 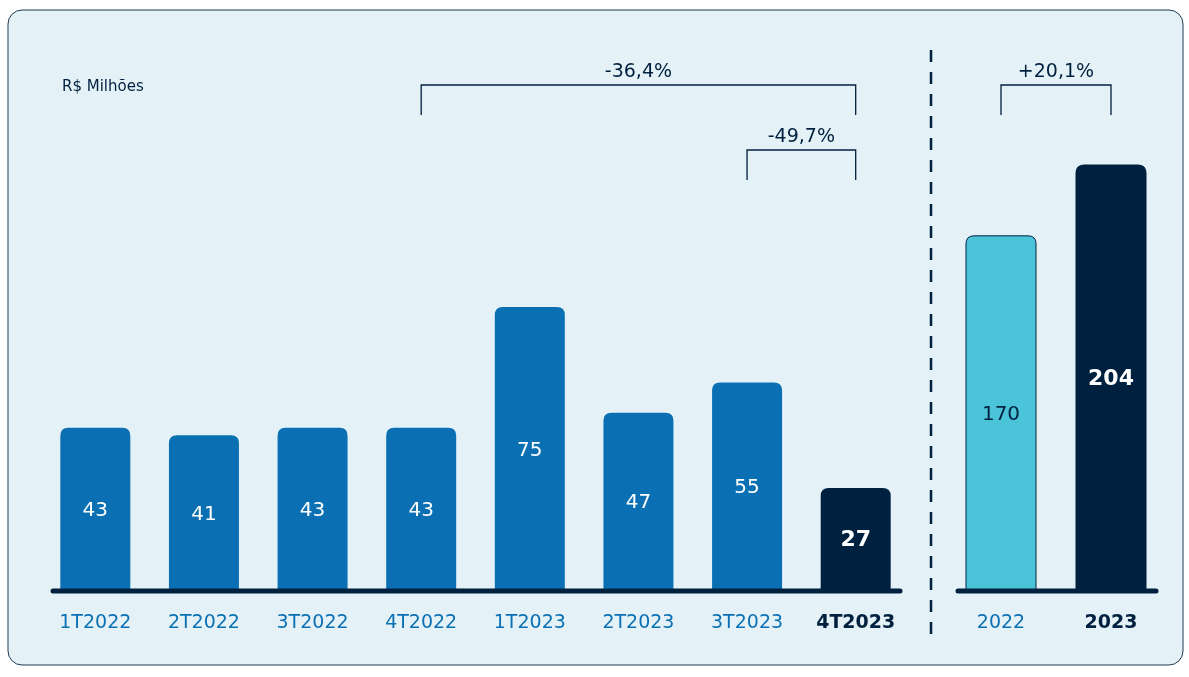 I want to click on x-tick-label: 2T2023, so click(x=638, y=621).